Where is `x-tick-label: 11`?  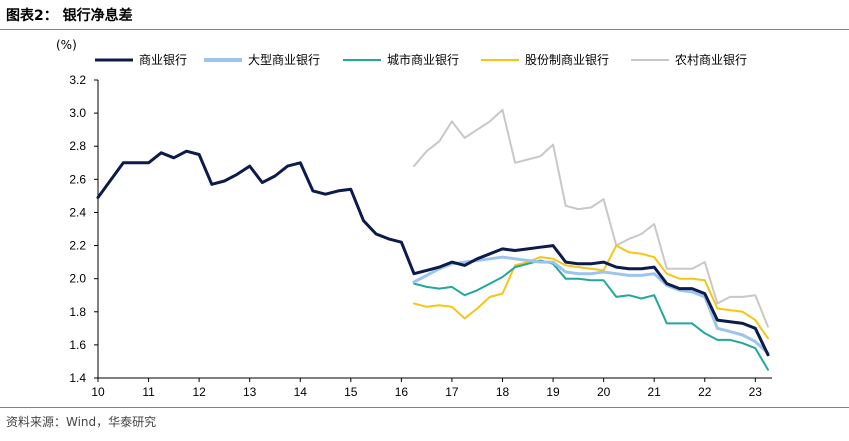 x-tick-label: 11 is located at coordinates (148, 392).